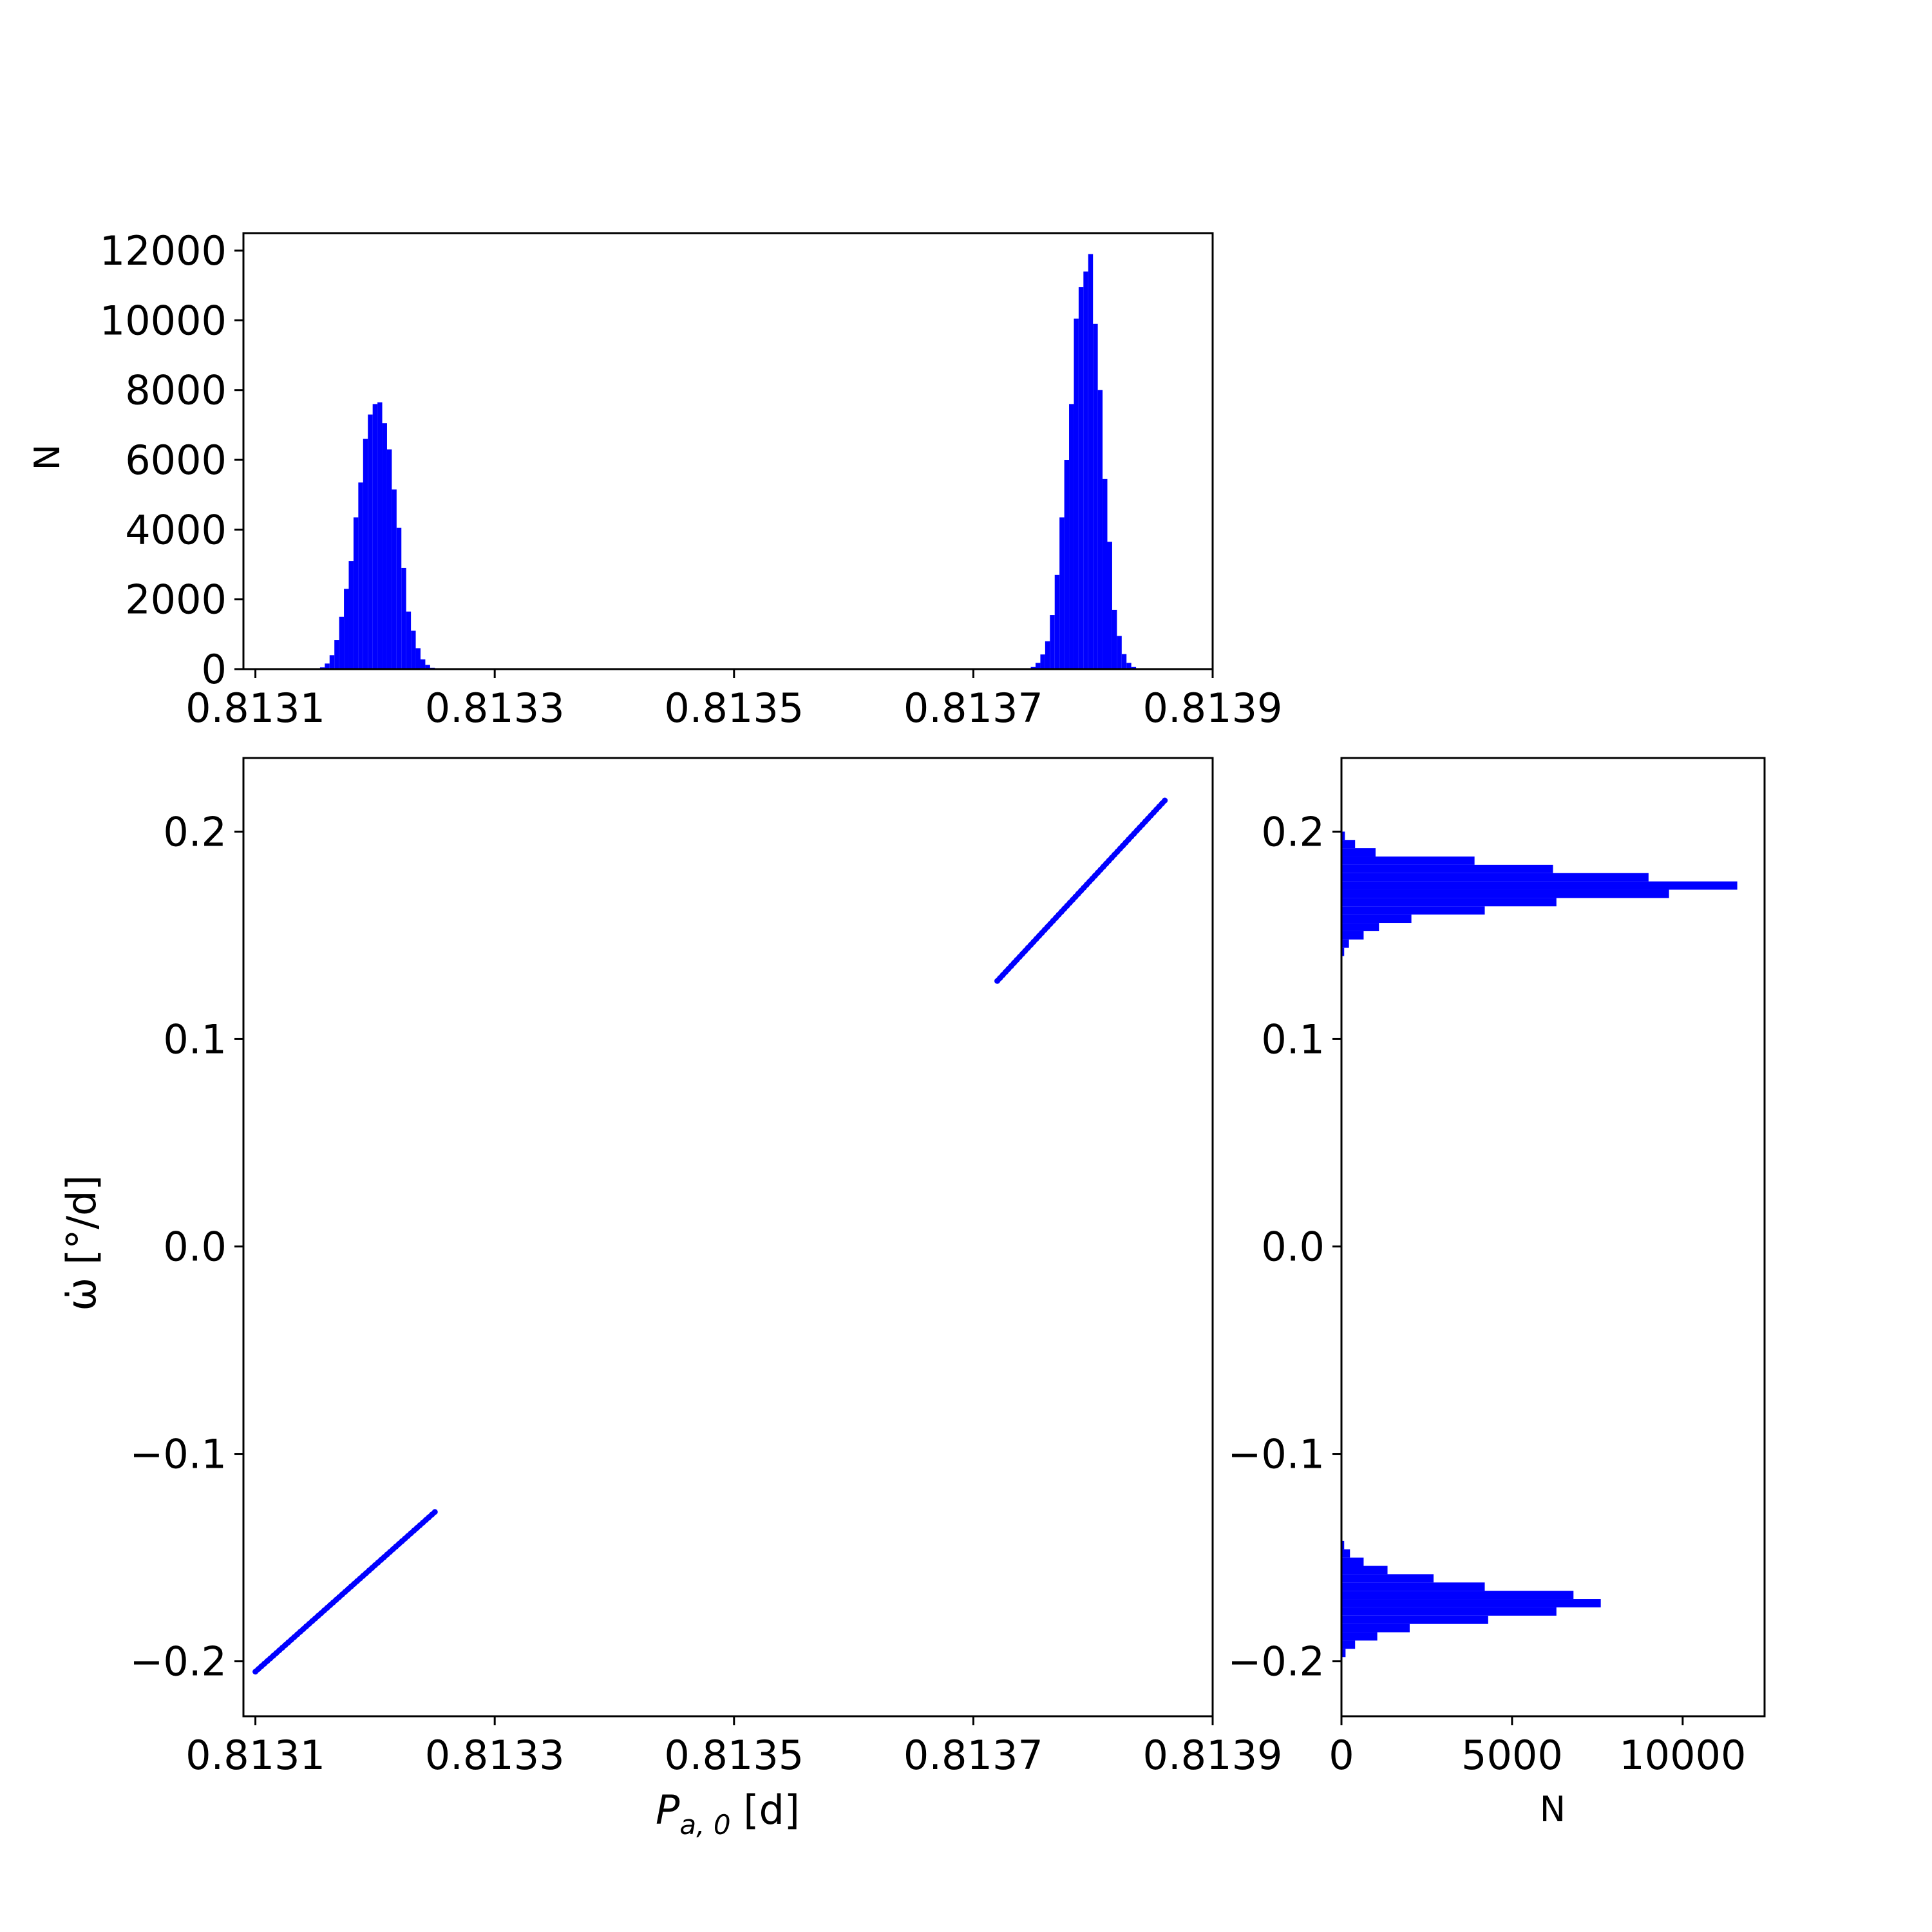 This screenshot has height=1932, width=1932. Describe the element at coordinates (705, 1825) in the screenshot. I see `scatter-x-label-sub: a, 0` at that location.